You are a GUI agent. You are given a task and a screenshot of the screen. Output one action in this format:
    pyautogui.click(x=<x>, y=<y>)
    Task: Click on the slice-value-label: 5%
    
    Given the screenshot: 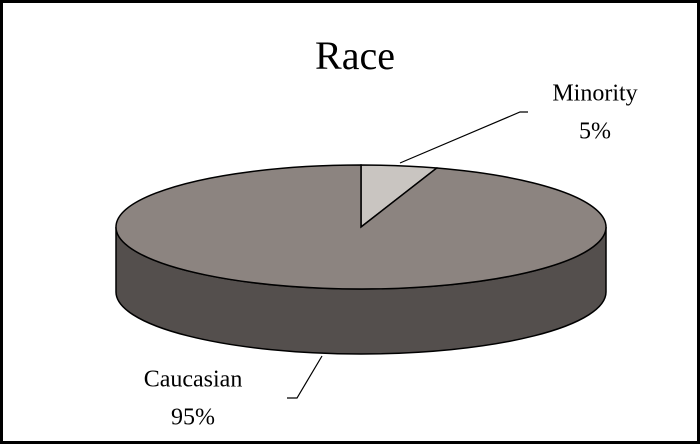 What is the action you would take?
    pyautogui.click(x=595, y=132)
    